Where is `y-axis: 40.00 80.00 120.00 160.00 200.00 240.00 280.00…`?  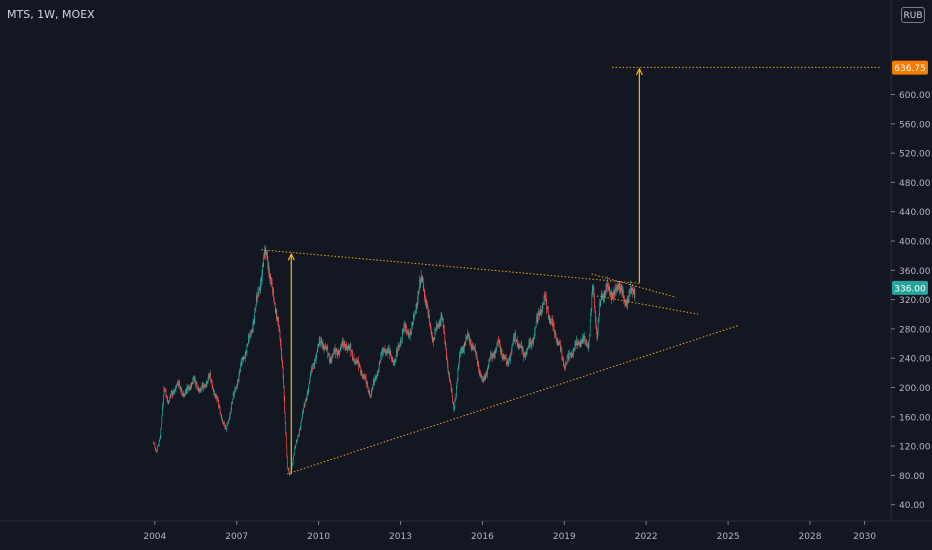
y-axis: 40.00 80.00 120.00 160.00 200.00 240.00 280.00… is located at coordinates (911, 301).